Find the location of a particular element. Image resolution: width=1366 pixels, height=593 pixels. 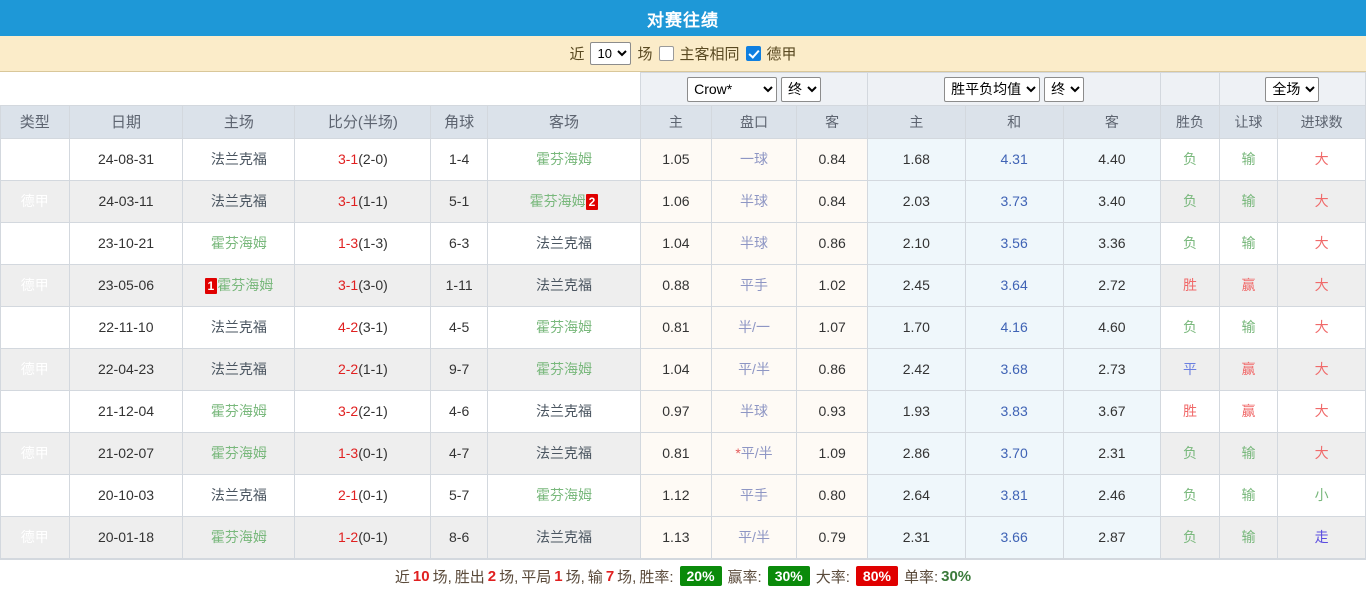

handicap-phase-select: 终初 is located at coordinates (800, 89).